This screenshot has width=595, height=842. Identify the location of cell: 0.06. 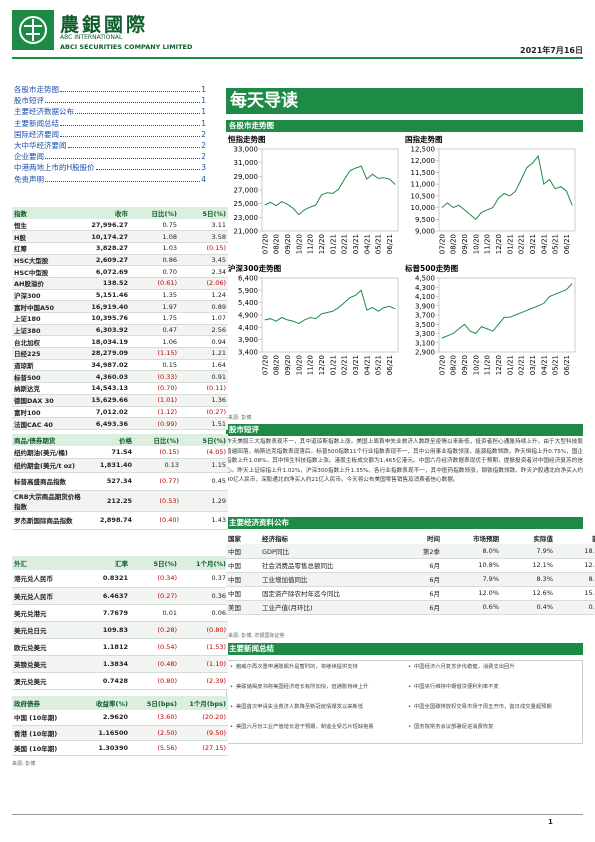
(203, 613).